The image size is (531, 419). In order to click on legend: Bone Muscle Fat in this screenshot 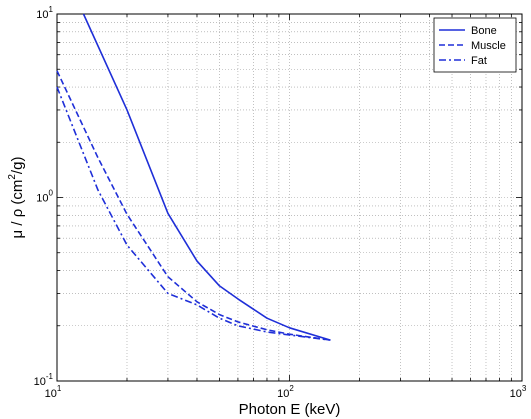, I will do `click(475, 45)`.